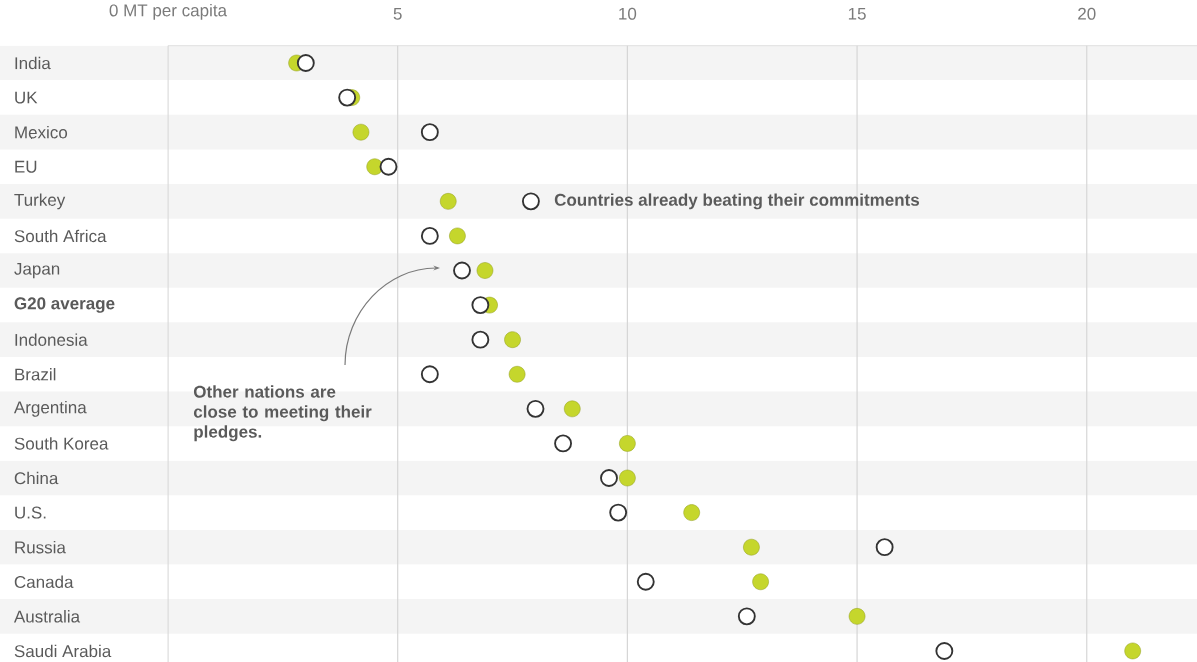 This screenshot has width=1197, height=662. Describe the element at coordinates (26, 166) in the screenshot. I see `y-tick-label: EU` at that location.